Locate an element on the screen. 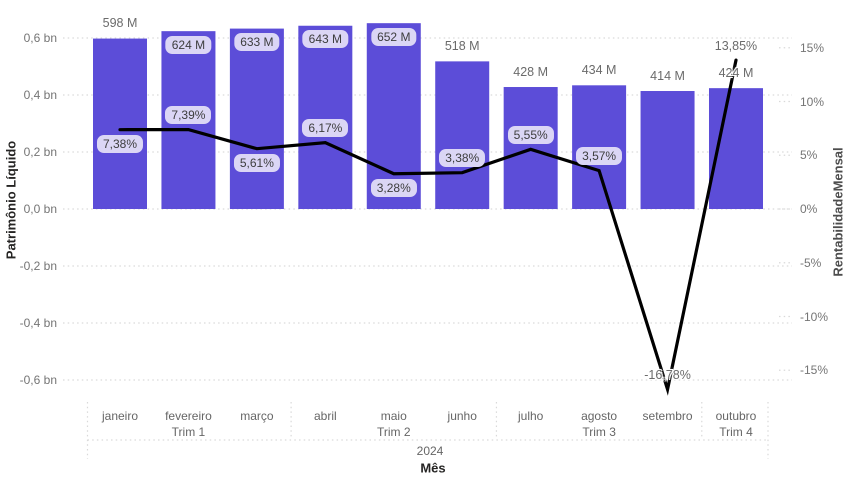  bar-março is located at coordinates (256, 118).